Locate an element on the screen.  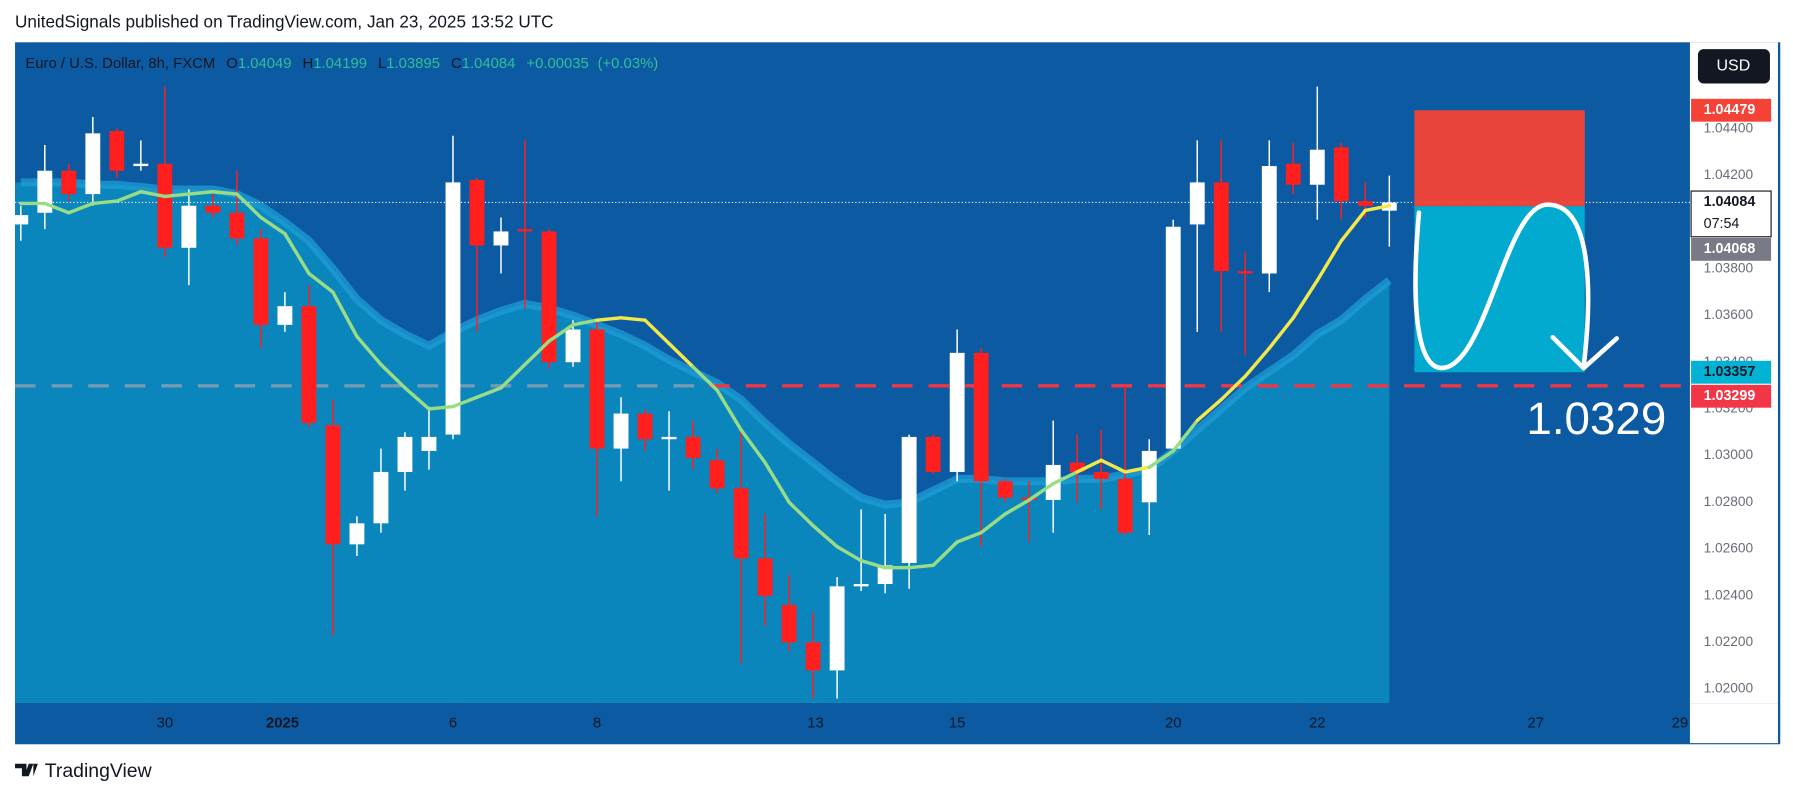
y-tick-label: 1.04200 is located at coordinates (1729, 174).